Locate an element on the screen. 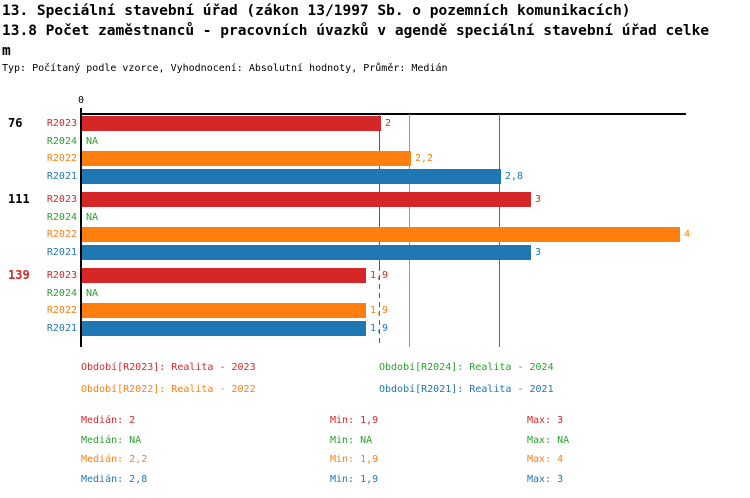 Image resolution: width=750 pixels, height=498 pixels. group-label-76: 76 is located at coordinates (15, 123).